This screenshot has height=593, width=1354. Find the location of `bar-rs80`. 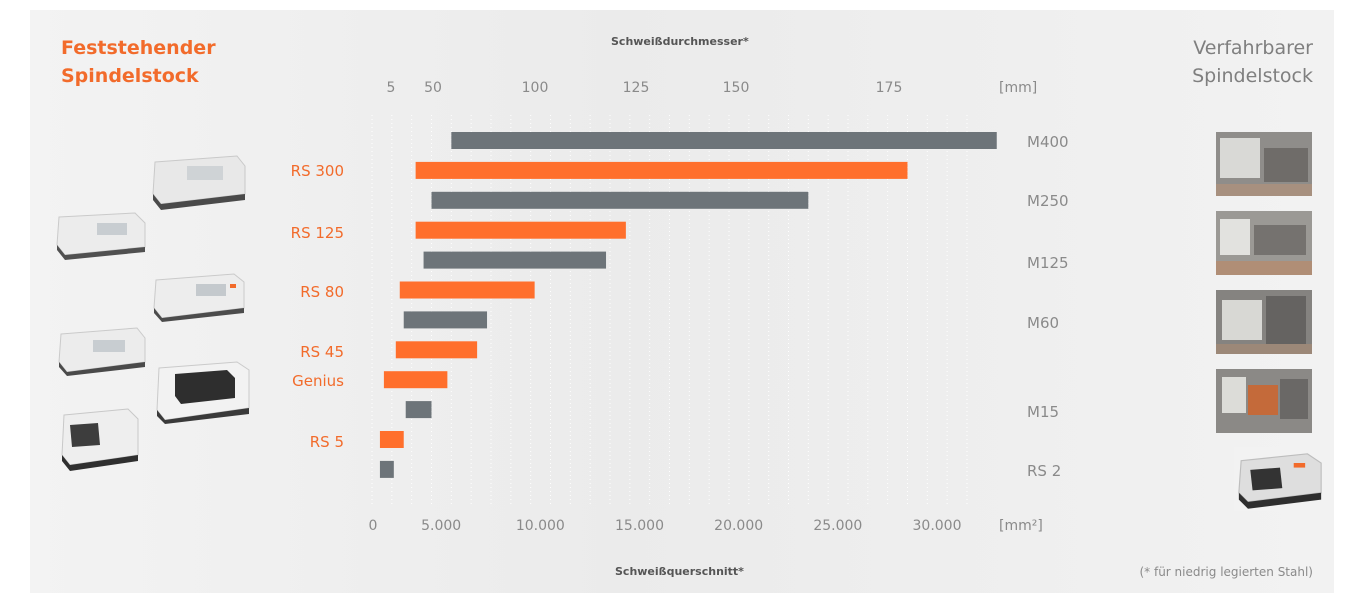

bar-rs80 is located at coordinates (467, 290).